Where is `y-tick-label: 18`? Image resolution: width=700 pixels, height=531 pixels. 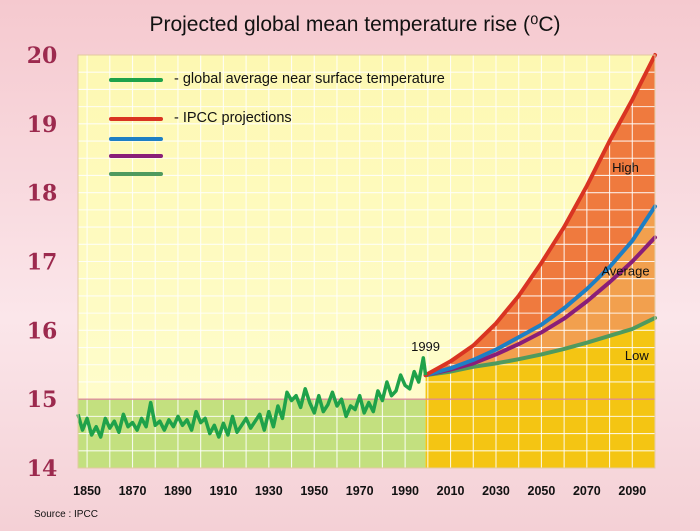
y-tick-label: 18 is located at coordinates (42, 194).